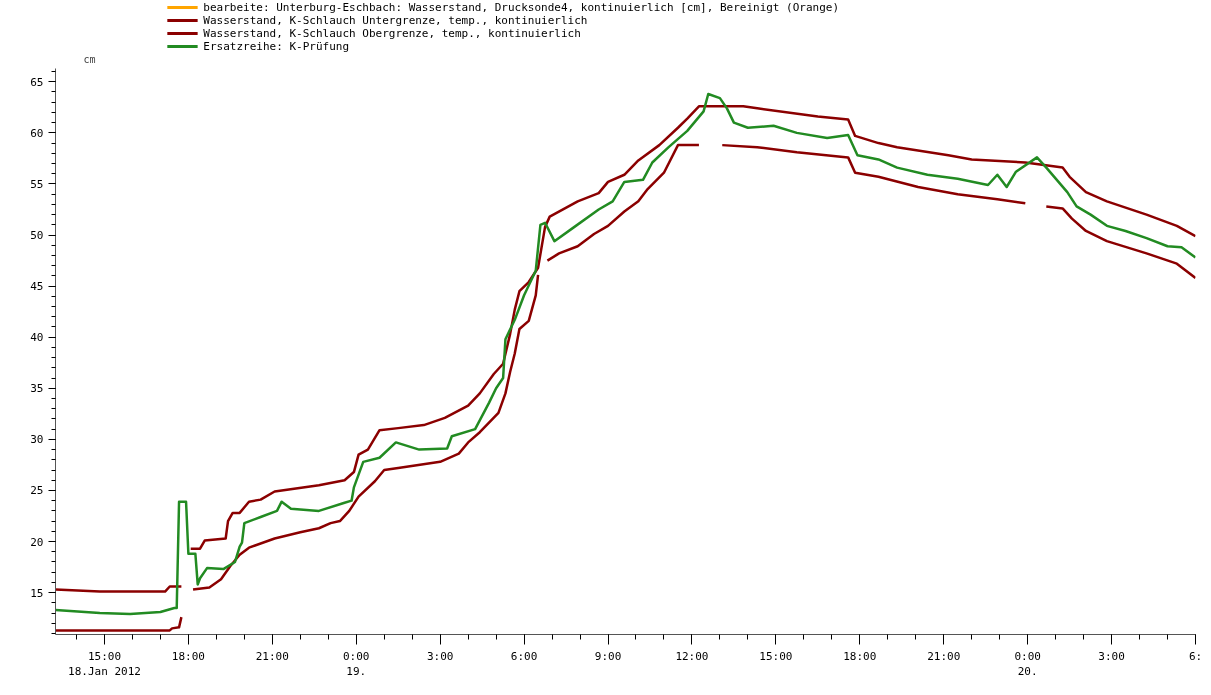 This screenshot has width=1211, height=695. Describe the element at coordinates (356, 664) in the screenshot. I see `x-tick-label: 0:00 19.` at that location.